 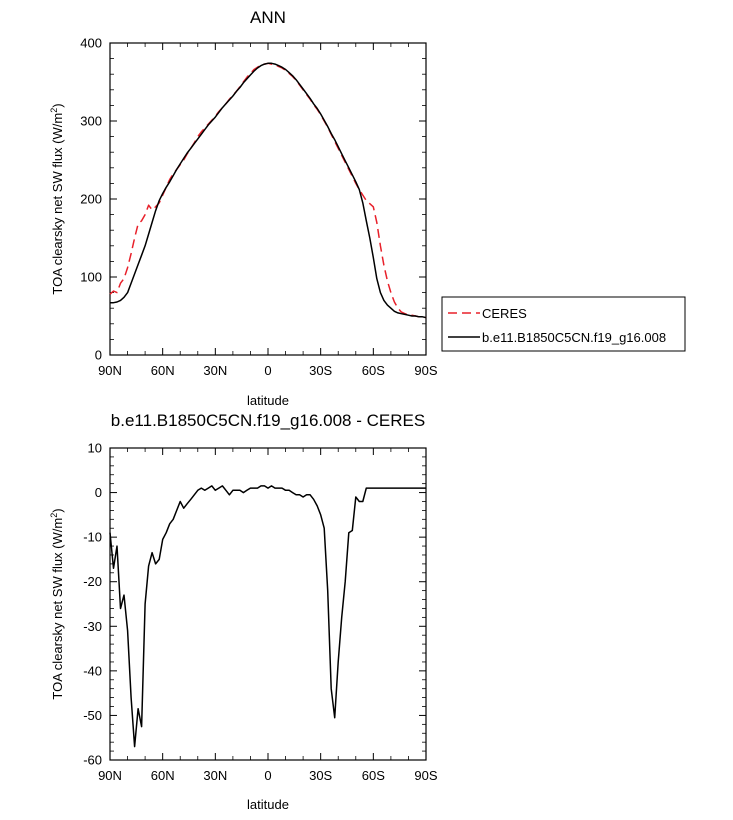 What do you see at coordinates (91, 199) in the screenshot?
I see `y-tick-label: 200` at bounding box center [91, 199].